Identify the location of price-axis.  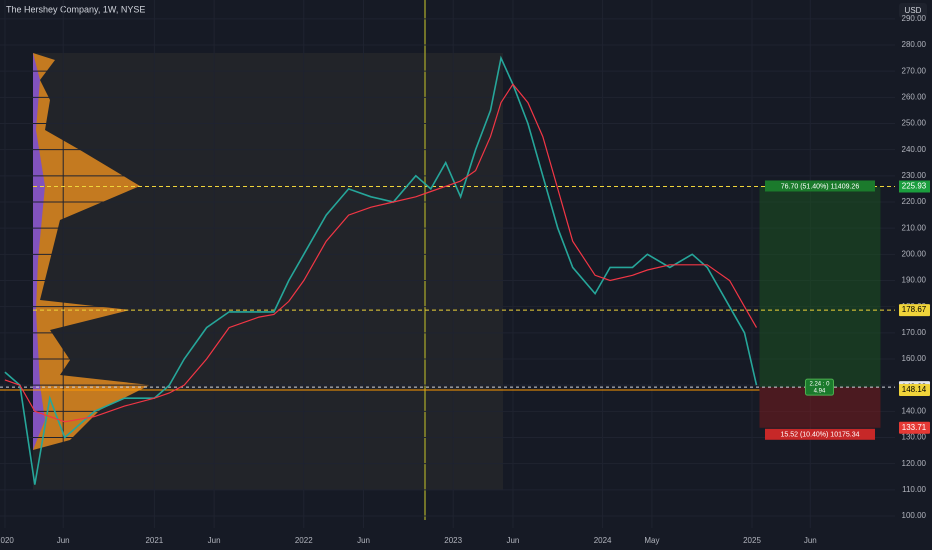
(913, 275).